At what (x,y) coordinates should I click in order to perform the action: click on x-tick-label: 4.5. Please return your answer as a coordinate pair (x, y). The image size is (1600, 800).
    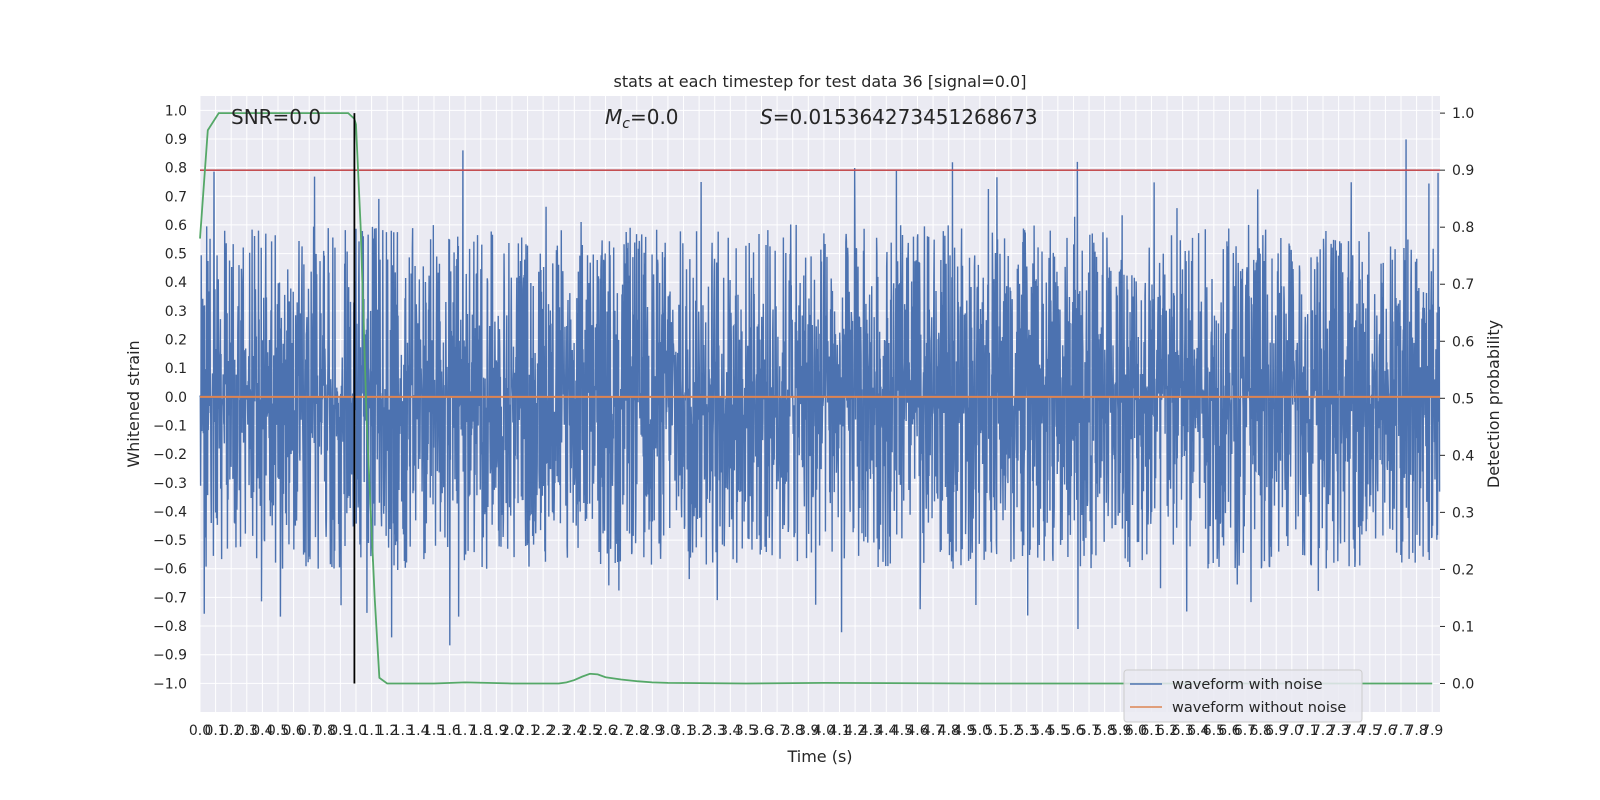
    Looking at the image, I should click on (902, 731).